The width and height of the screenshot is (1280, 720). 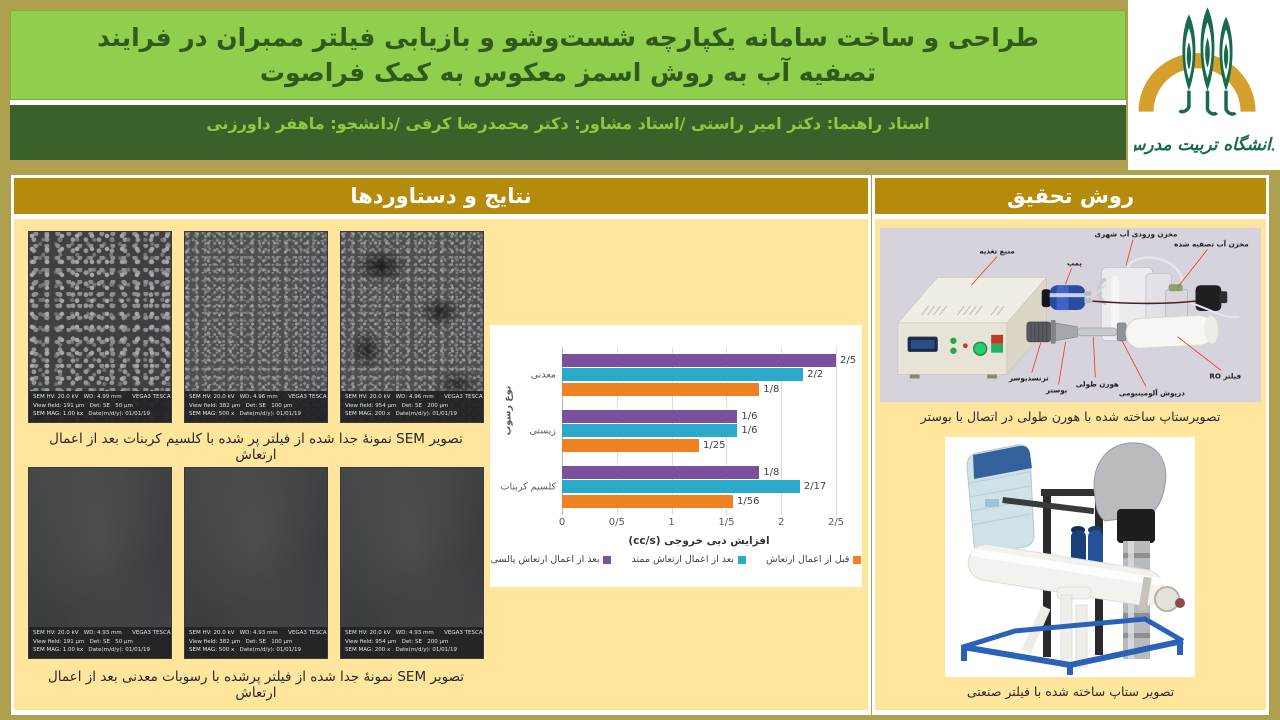 I want to click on results-header: نتایج و دستاوردها, so click(x=441, y=196).